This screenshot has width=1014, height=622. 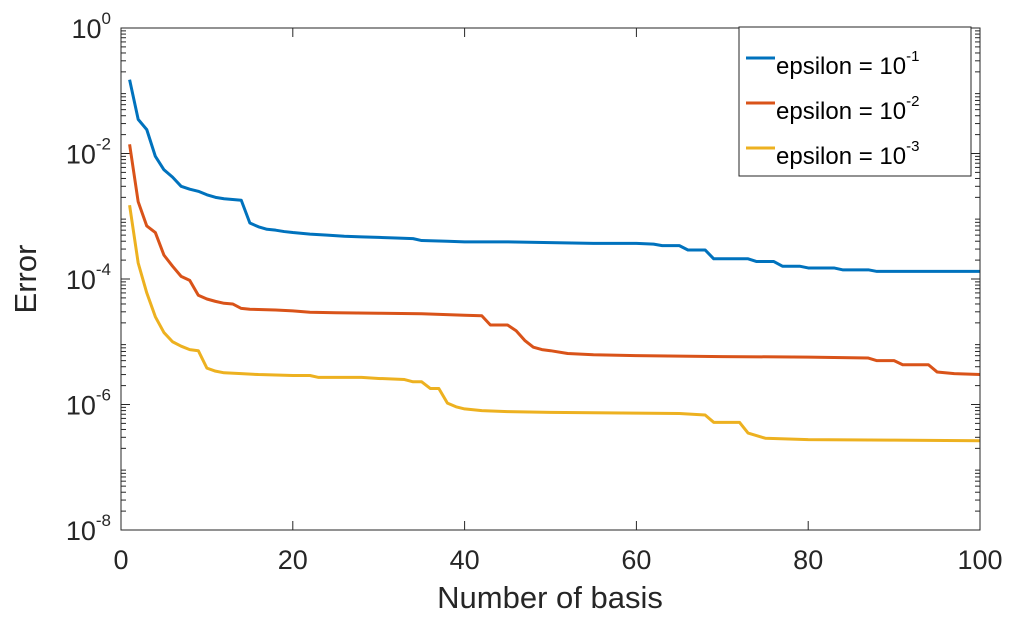 I want to click on legend-label-2: epsilon = 10-2, so click(x=847, y=109).